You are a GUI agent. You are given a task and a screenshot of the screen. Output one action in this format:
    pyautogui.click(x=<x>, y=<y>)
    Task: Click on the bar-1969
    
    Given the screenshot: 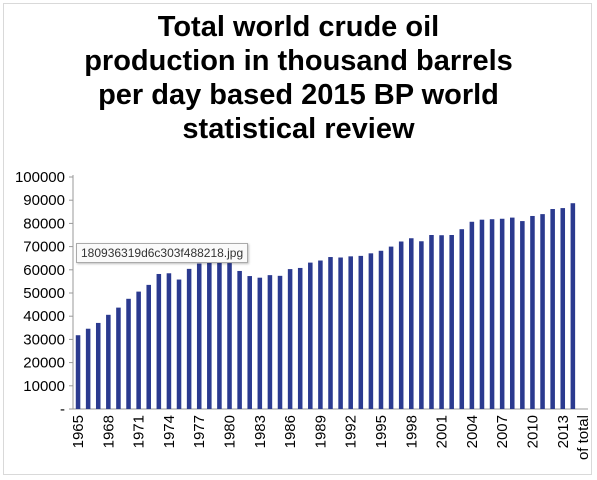 What is the action you would take?
    pyautogui.click(x=118, y=358)
    